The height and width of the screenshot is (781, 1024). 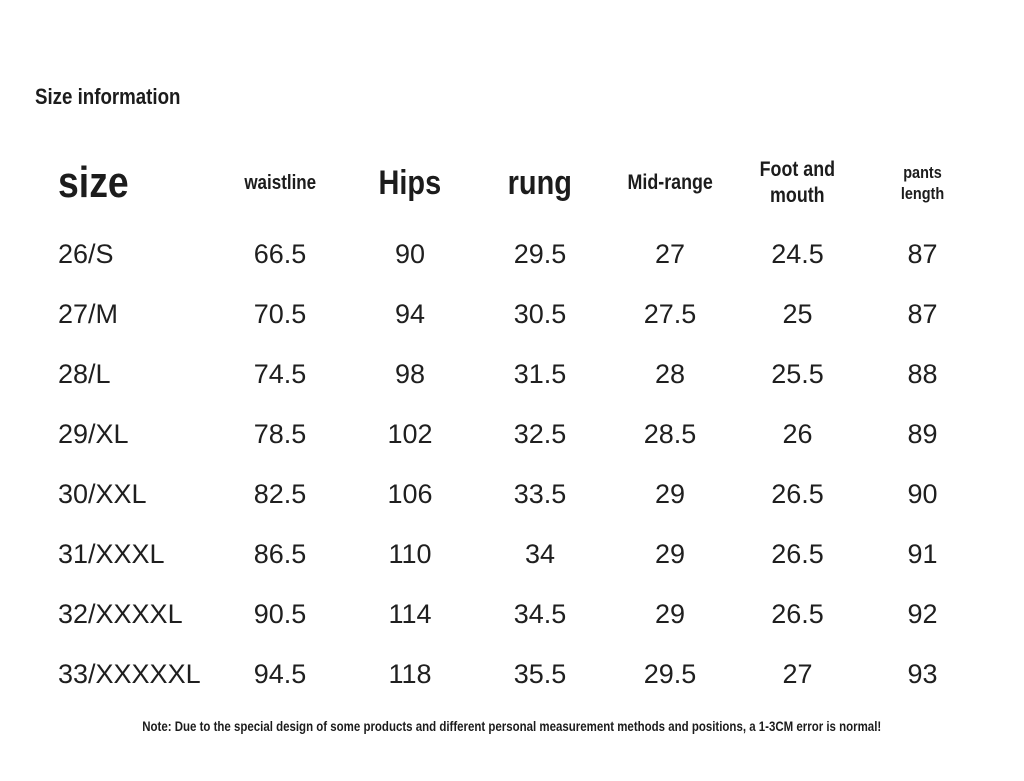 I want to click on waistline-cell: 86.5, so click(x=280, y=553).